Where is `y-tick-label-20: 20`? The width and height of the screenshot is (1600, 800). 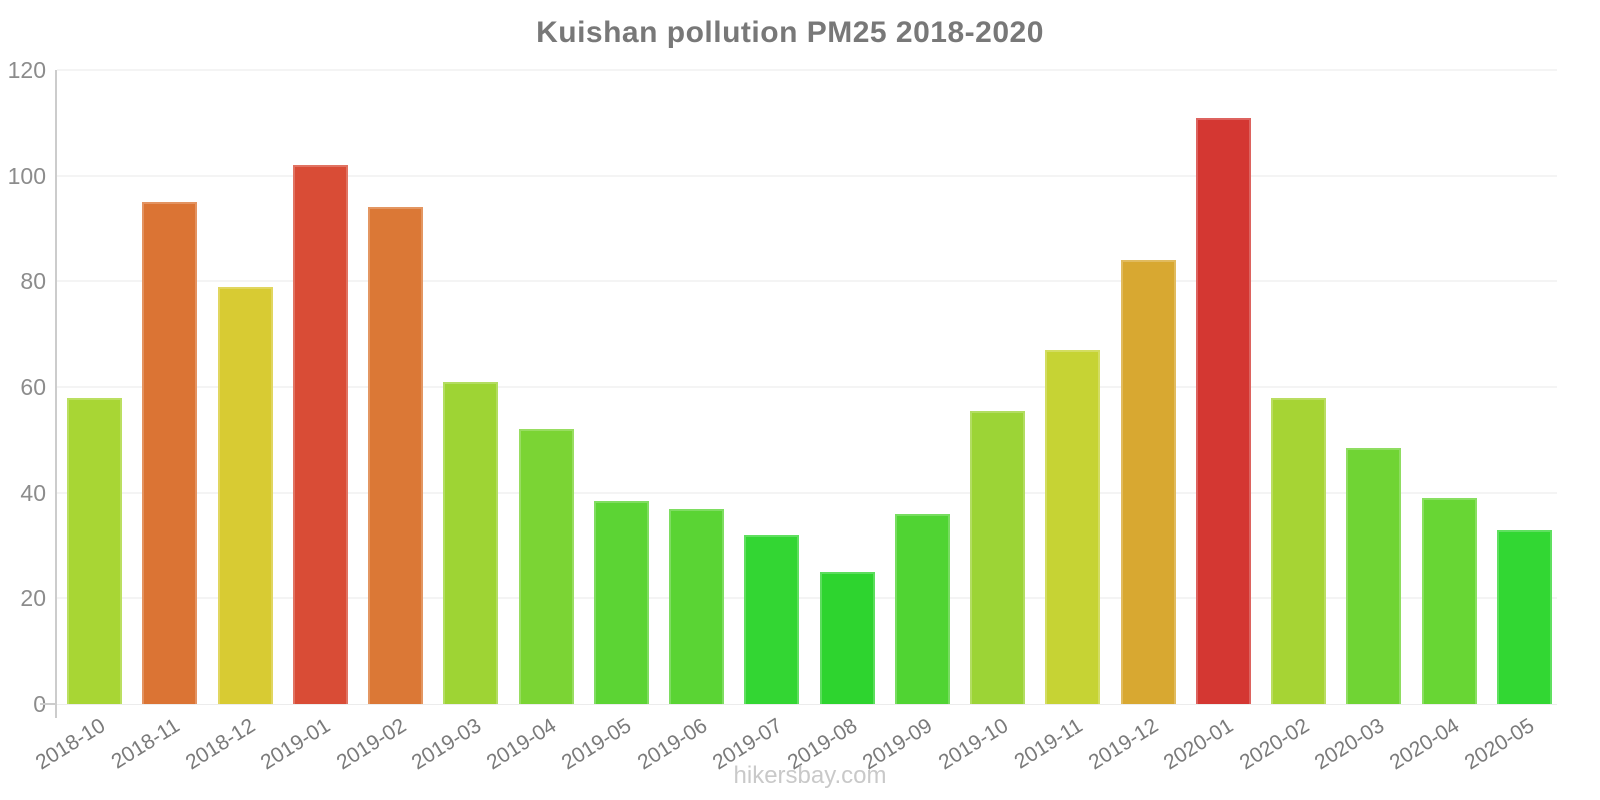
y-tick-label-20: 20 is located at coordinates (33, 598).